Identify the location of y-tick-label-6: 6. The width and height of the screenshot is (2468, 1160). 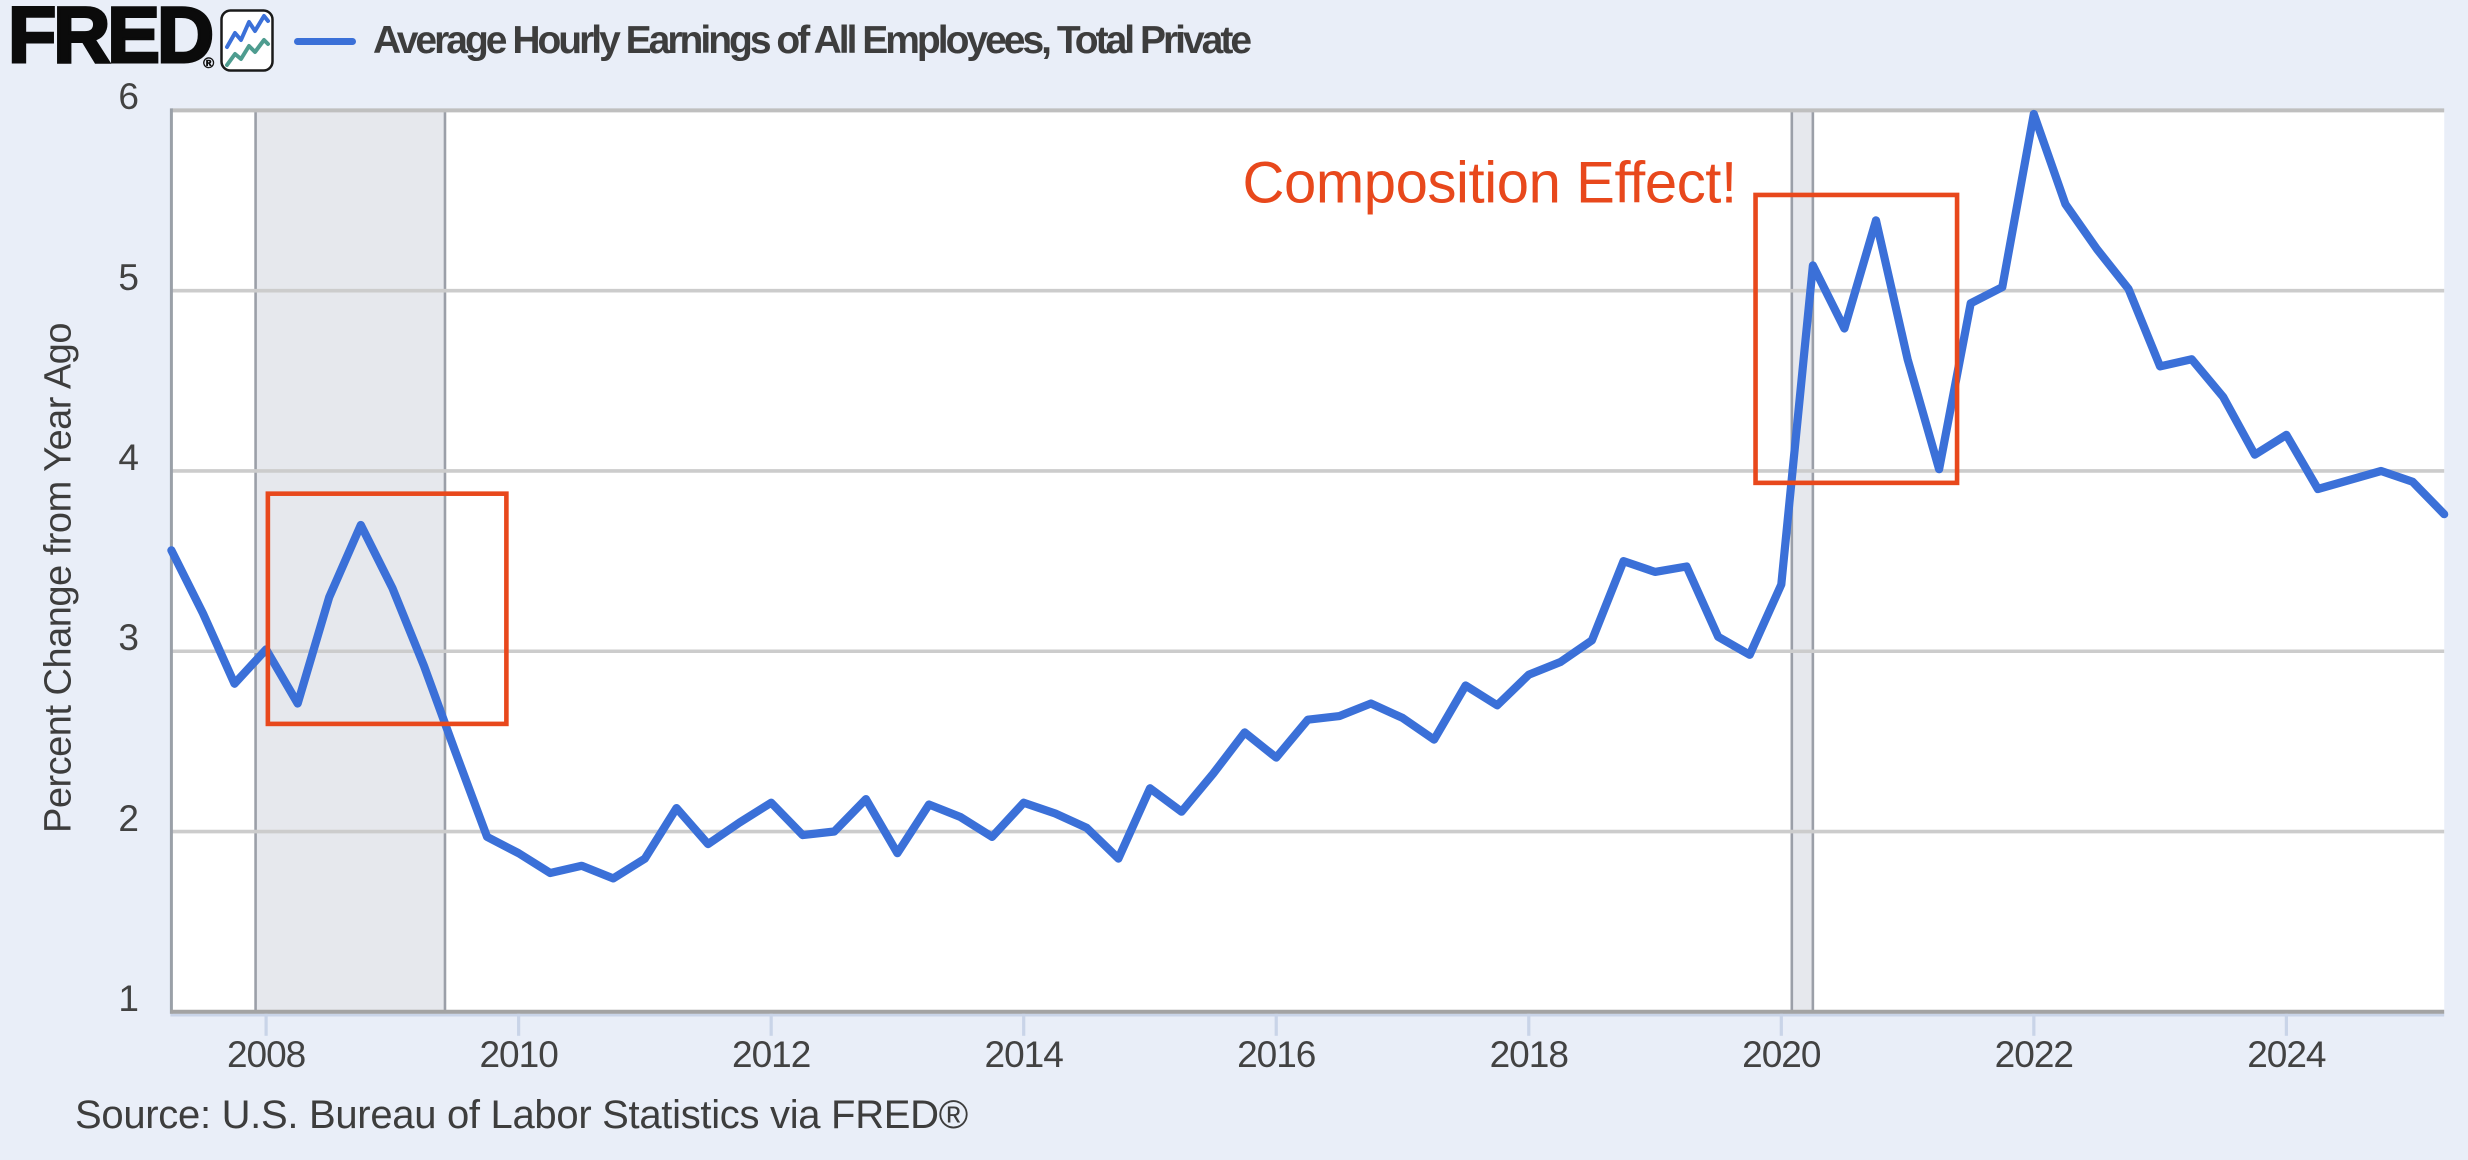
(128, 97).